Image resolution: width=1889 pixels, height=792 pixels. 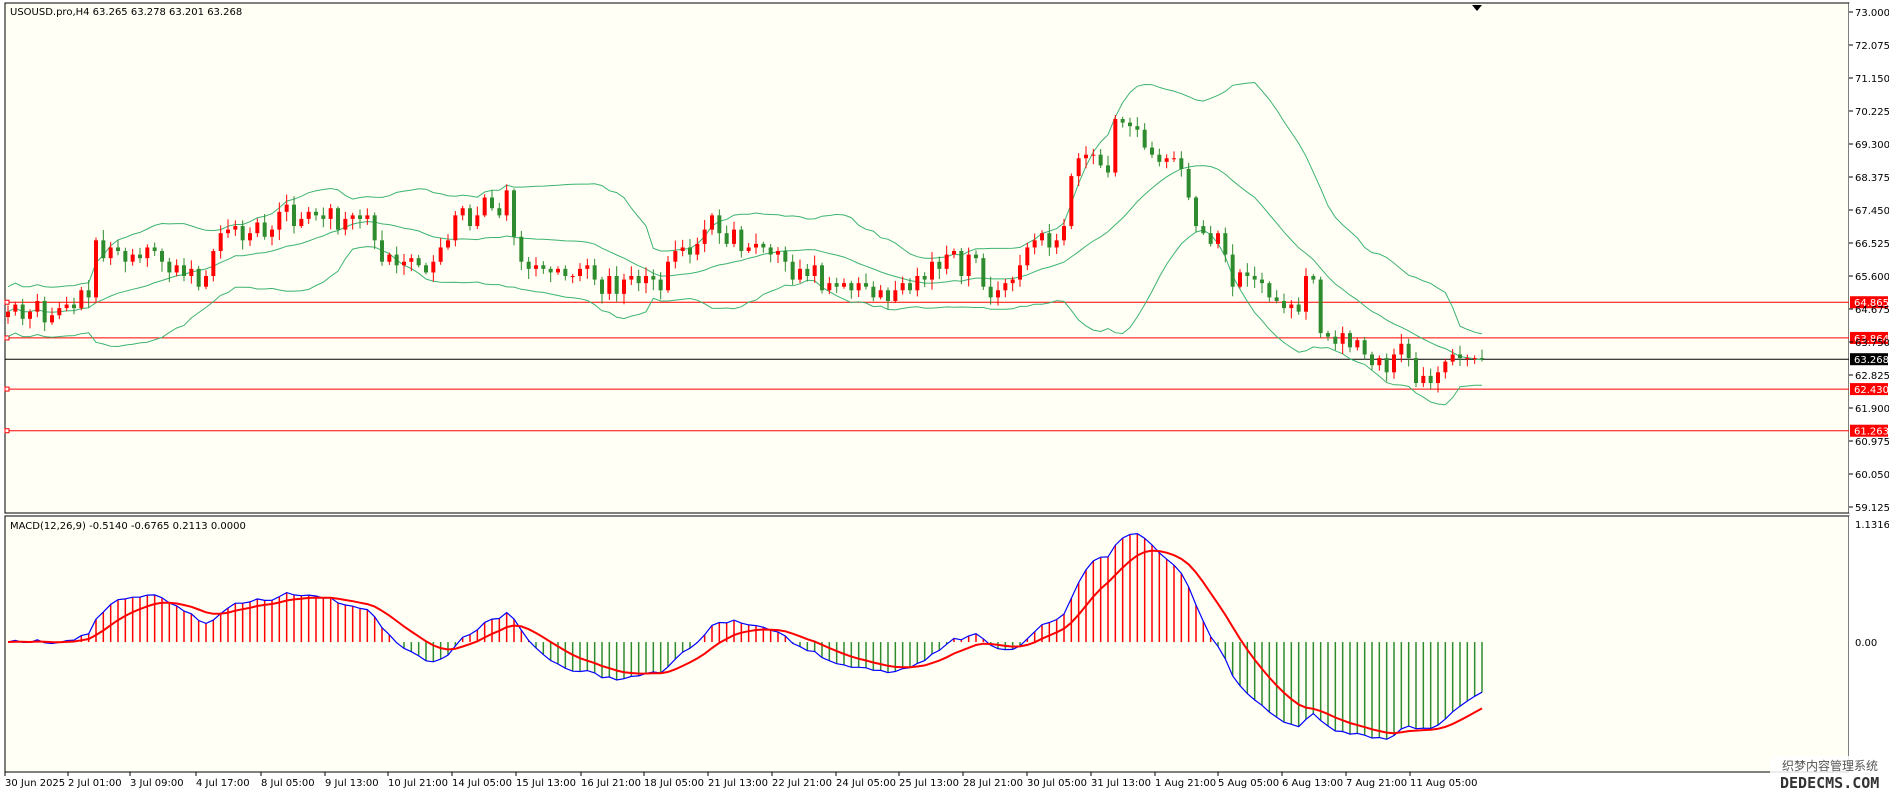 I want to click on price-tick-label: 61.900, so click(x=1872, y=409).